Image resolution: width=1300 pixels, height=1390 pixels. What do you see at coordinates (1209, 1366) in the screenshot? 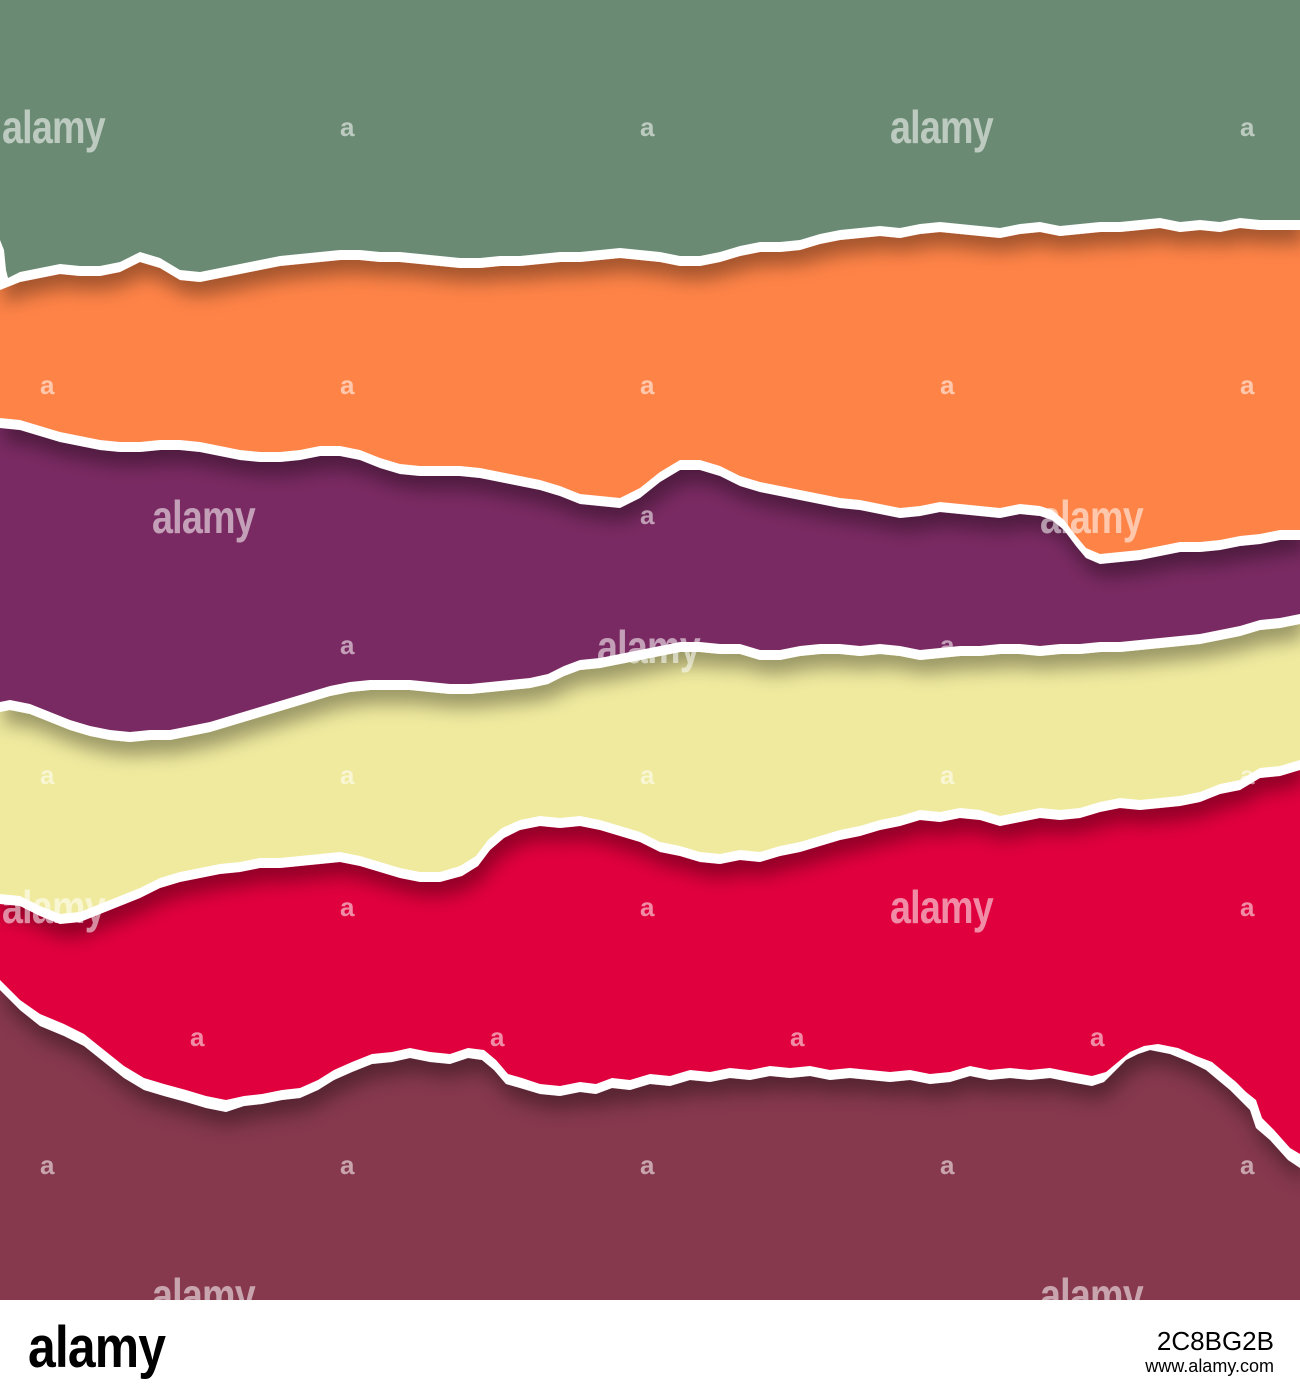
I see `footer-url: www.alamy.com` at bounding box center [1209, 1366].